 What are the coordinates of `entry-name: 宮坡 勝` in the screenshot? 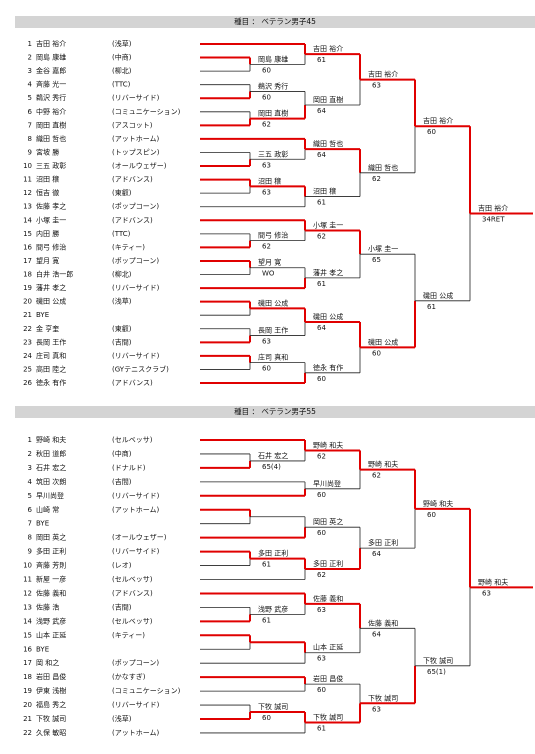 It's located at (47, 151).